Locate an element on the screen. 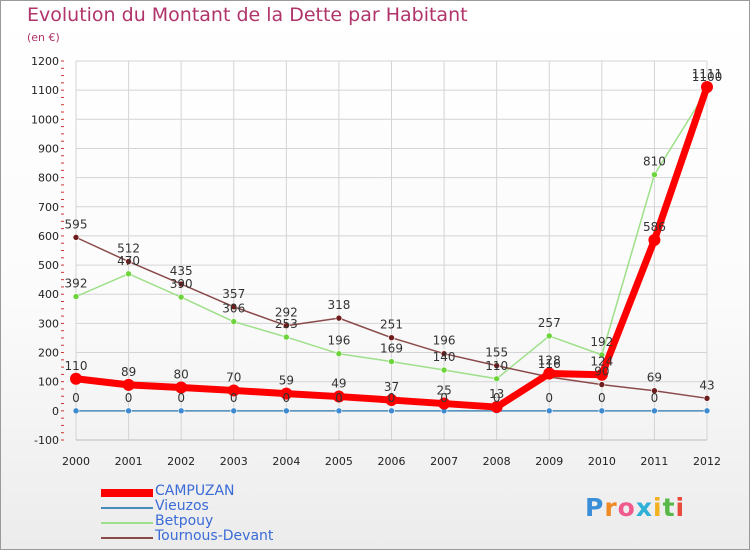 The height and width of the screenshot is (550, 750). y-tick-label: -100 is located at coordinates (46, 440).